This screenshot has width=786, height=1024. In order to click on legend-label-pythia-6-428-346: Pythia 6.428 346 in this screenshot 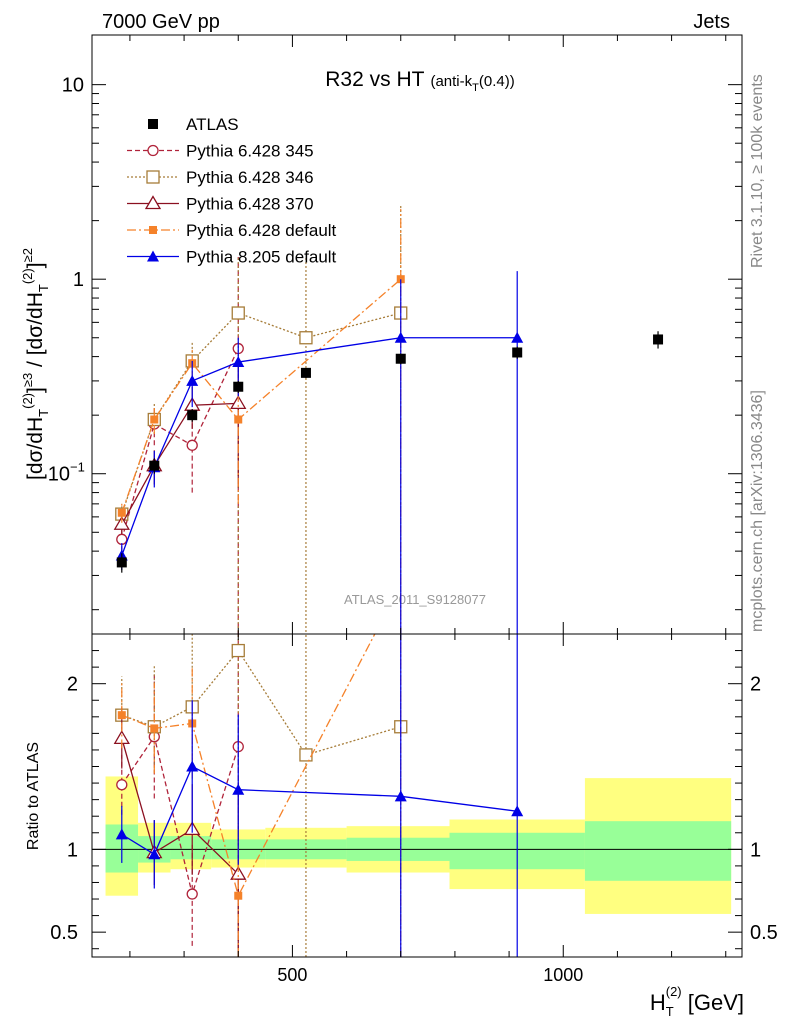, I will do `click(250, 177)`.